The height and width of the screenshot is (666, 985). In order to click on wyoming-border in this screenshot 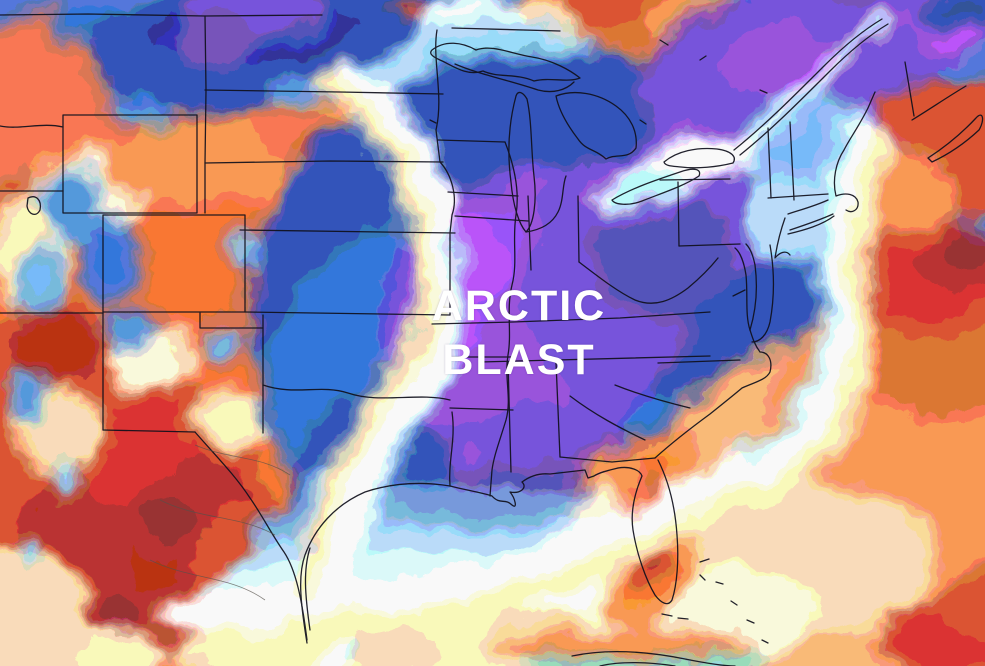, I will do `click(130, 164)`.